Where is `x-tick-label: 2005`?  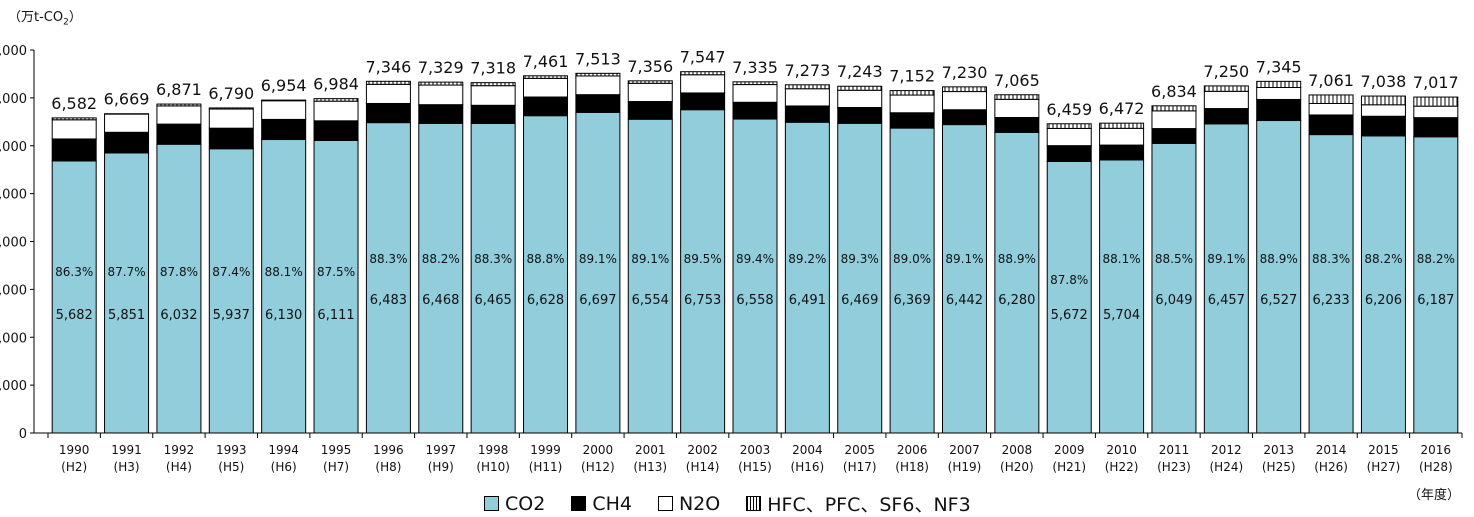
x-tick-label: 2005 is located at coordinates (859, 450).